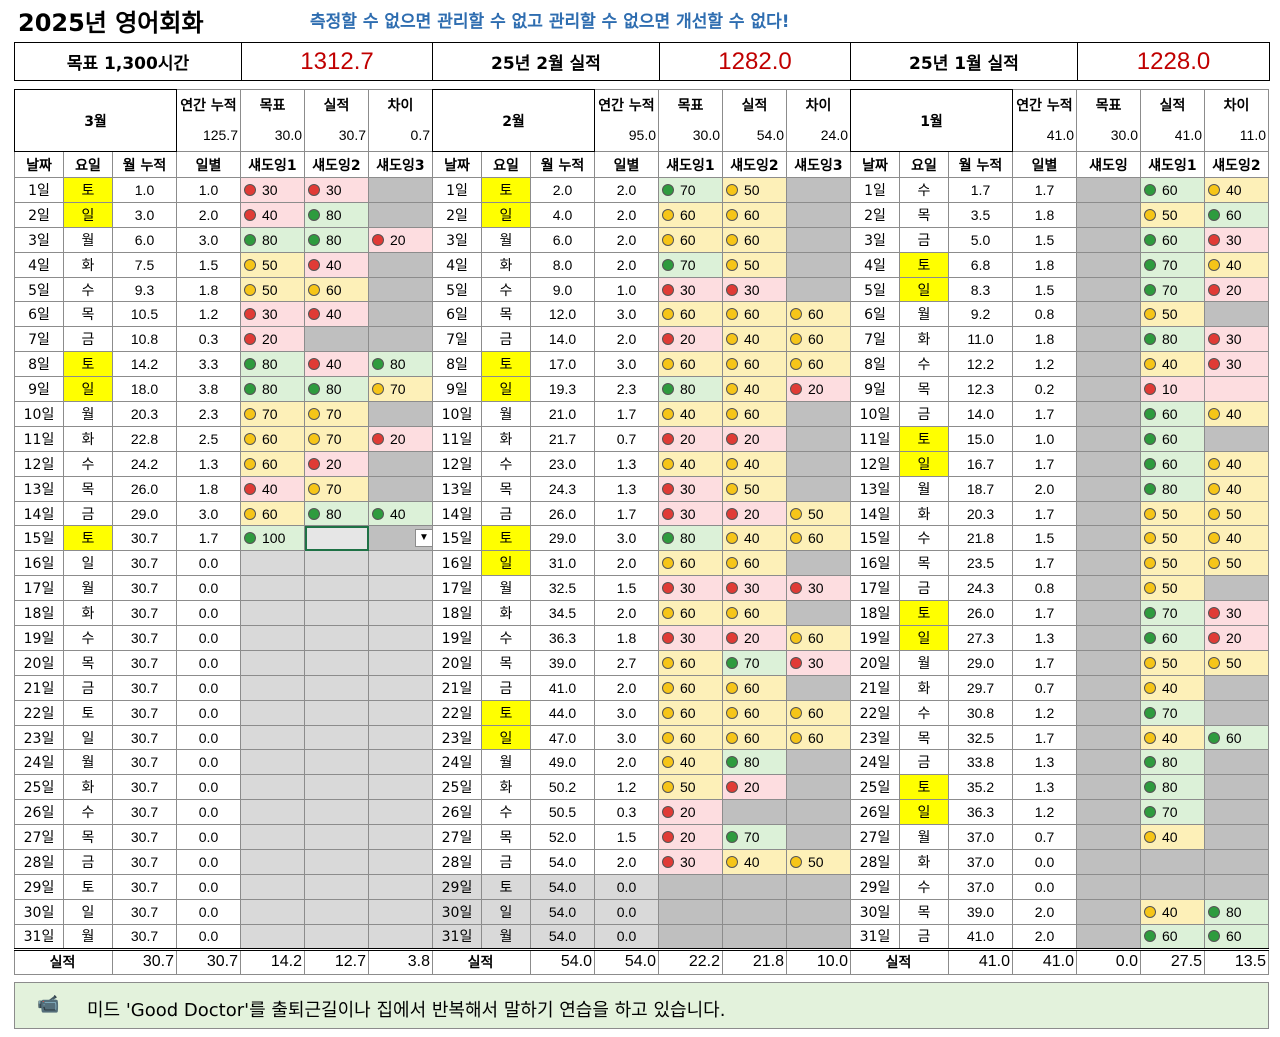  What do you see at coordinates (506, 737) in the screenshot?
I see `weekday-cell: 일` at bounding box center [506, 737].